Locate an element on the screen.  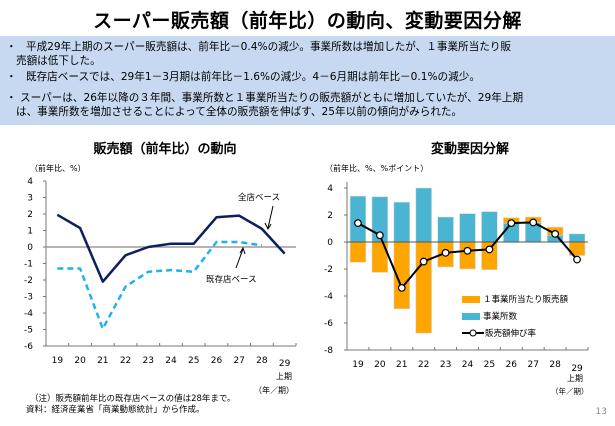
legend-item-growth: 販売額伸び率 is located at coordinates (499, 333).